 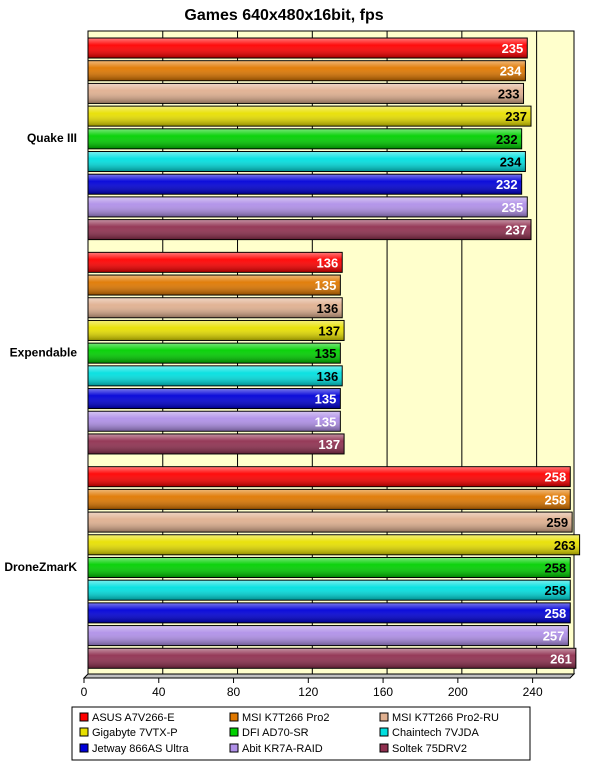 I want to click on plot-floor, so click(x=329, y=676).